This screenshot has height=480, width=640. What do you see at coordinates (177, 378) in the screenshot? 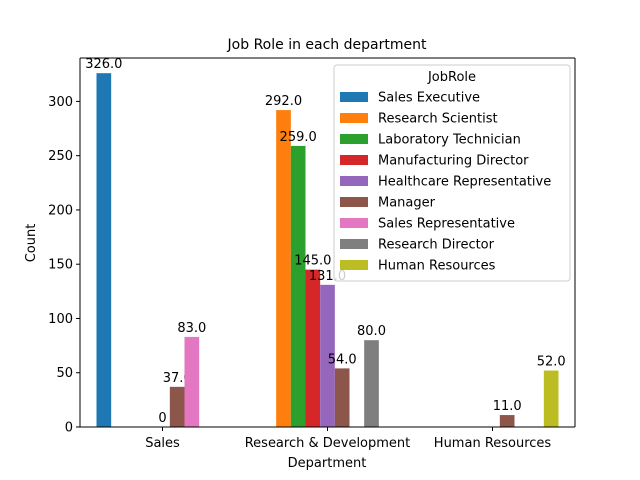
I see `data-label: 37.0` at bounding box center [177, 378].